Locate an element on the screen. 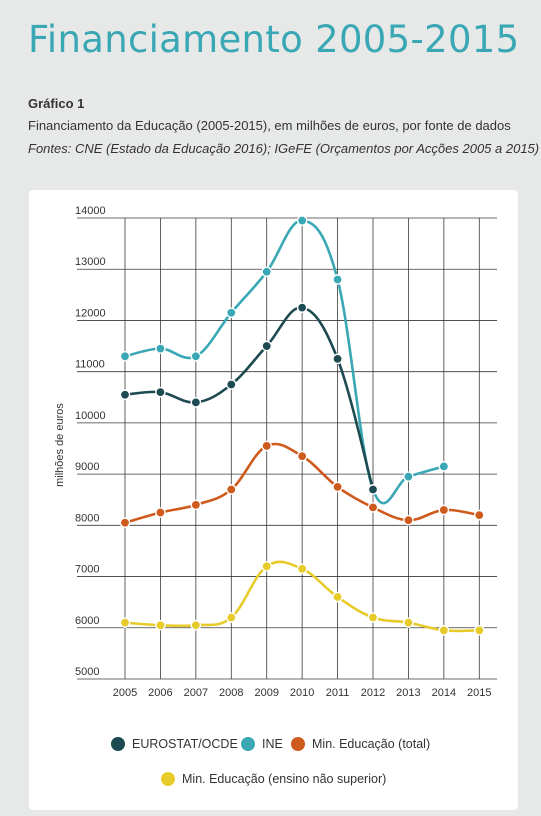 The width and height of the screenshot is (541, 816). y-tick-label: 11000 is located at coordinates (90, 365).